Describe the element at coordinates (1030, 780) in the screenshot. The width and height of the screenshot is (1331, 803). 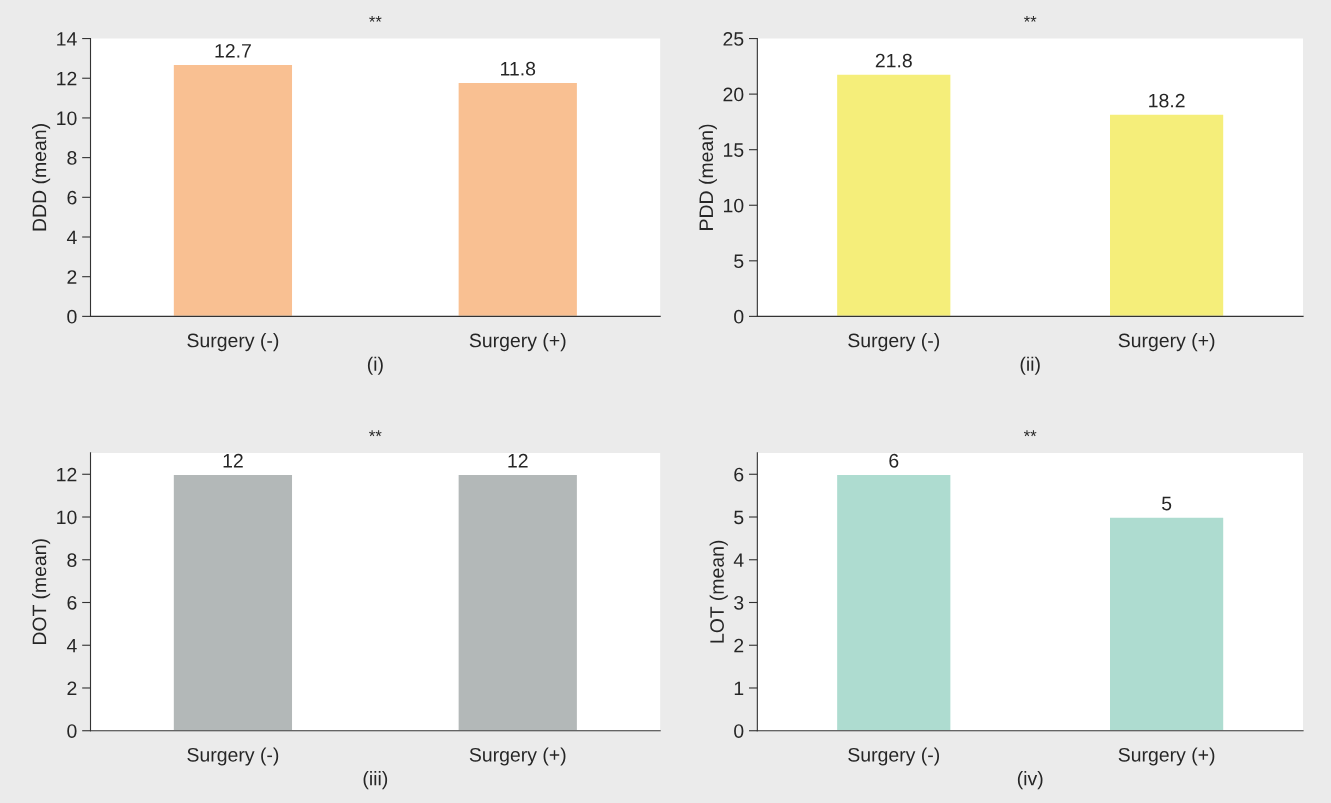
I see `x-axis-title: (iv)` at that location.